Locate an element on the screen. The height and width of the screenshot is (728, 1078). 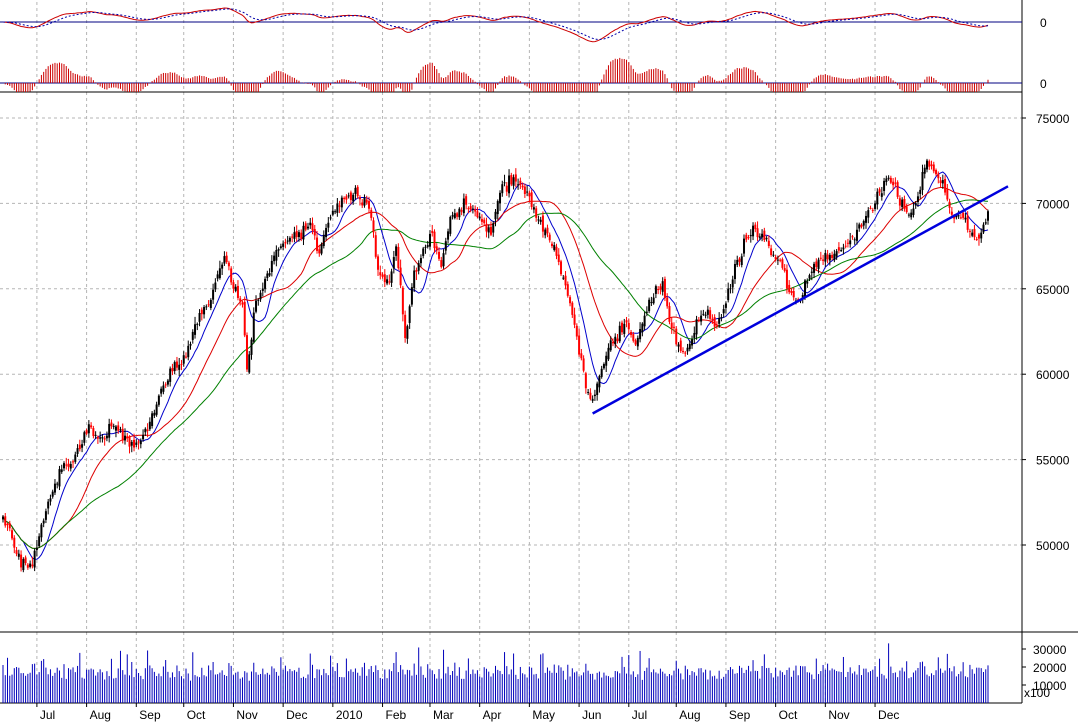
volume-bars is located at coordinates (495, 673).